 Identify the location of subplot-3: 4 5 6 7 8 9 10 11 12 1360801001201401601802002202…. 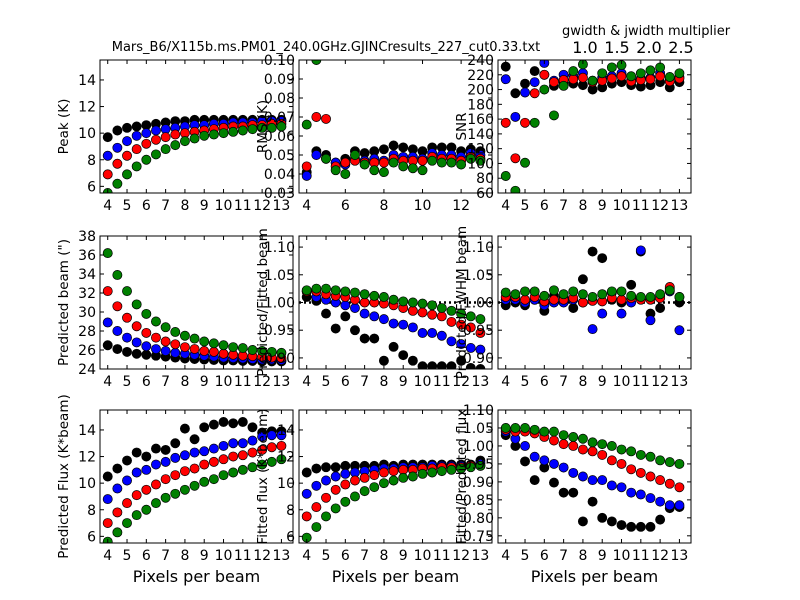
(573, 133).